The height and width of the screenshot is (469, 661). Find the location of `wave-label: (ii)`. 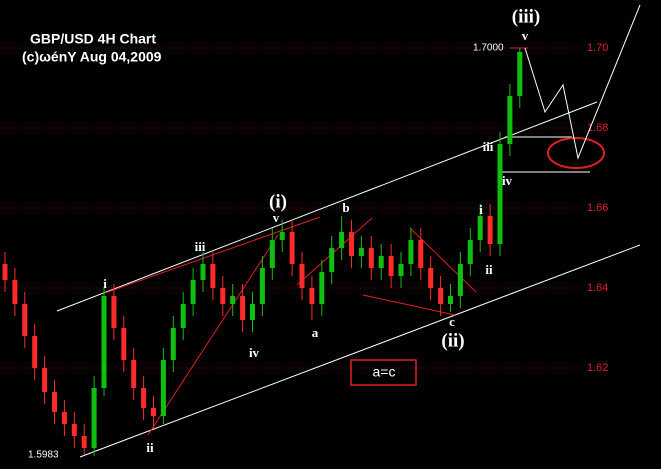

wave-label: (ii) is located at coordinates (452, 340).